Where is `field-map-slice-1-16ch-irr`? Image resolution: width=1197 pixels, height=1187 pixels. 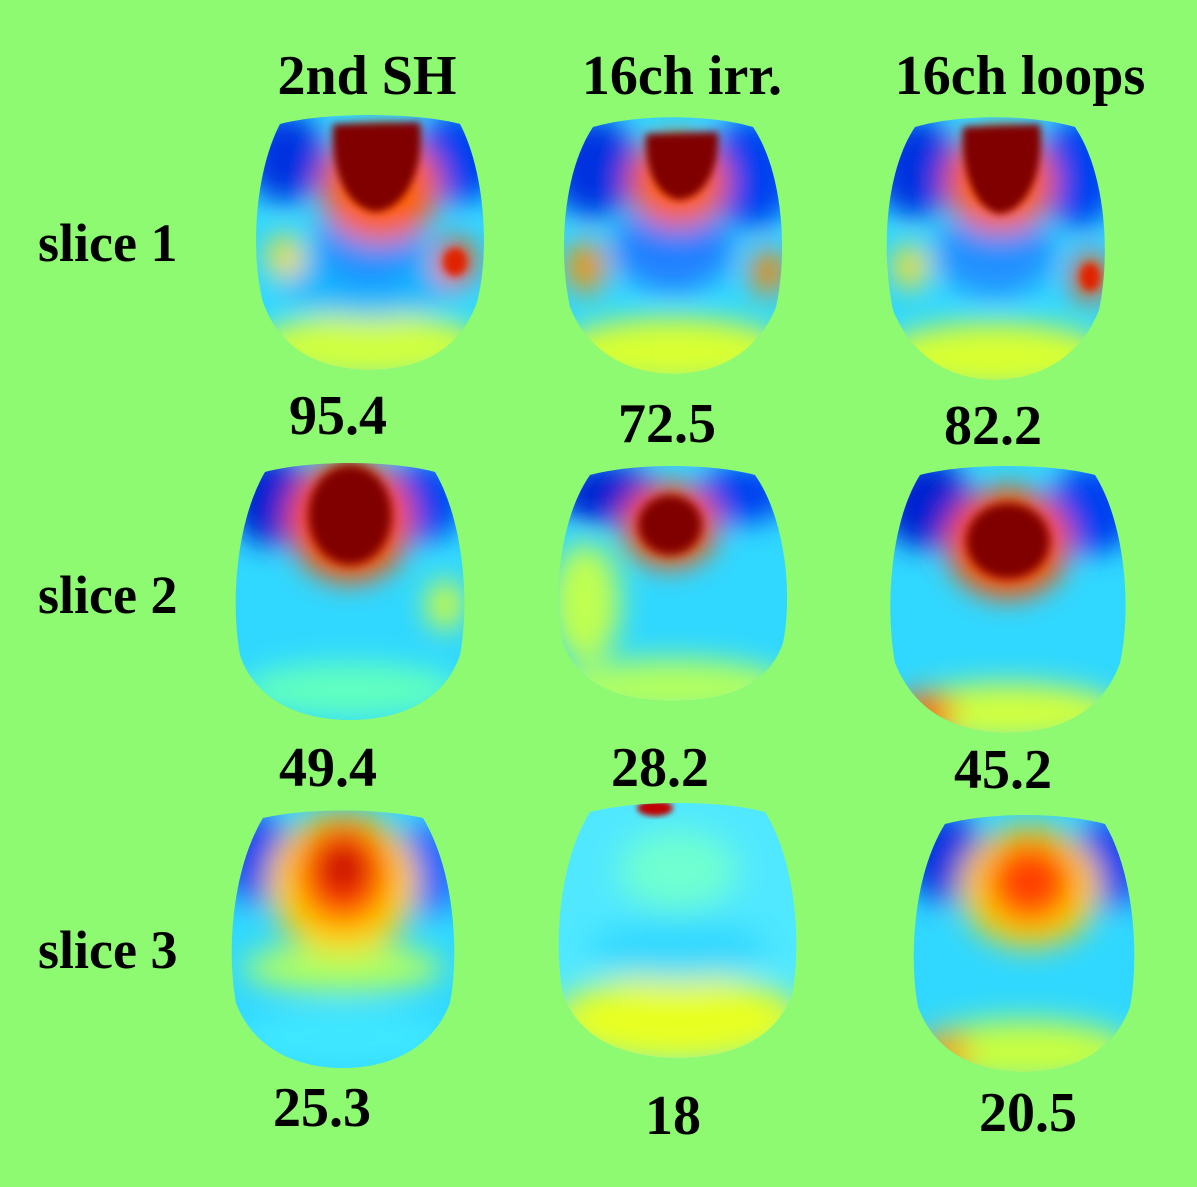
field-map-slice-1-16ch-irr is located at coordinates (673, 245).